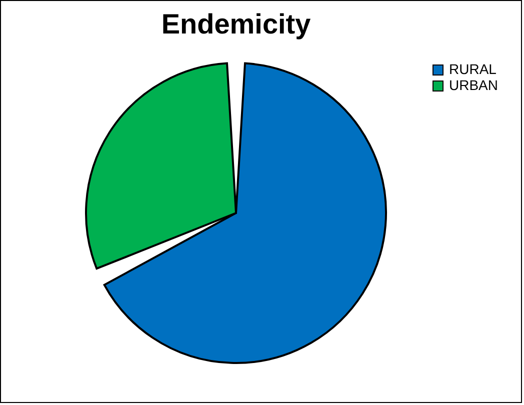  Describe the element at coordinates (473, 85) in the screenshot. I see `legend-label: URBAN` at that location.